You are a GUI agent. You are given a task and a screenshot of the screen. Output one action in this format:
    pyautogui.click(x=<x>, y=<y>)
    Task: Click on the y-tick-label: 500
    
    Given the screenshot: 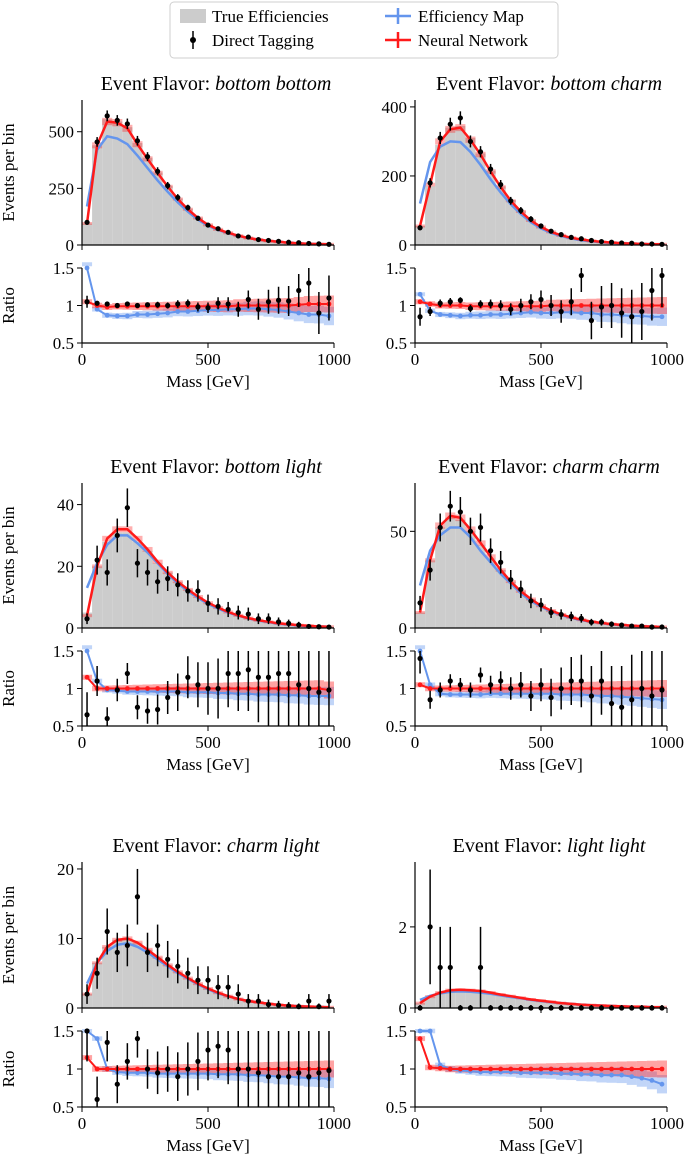 What is the action you would take?
    pyautogui.click(x=62, y=132)
    